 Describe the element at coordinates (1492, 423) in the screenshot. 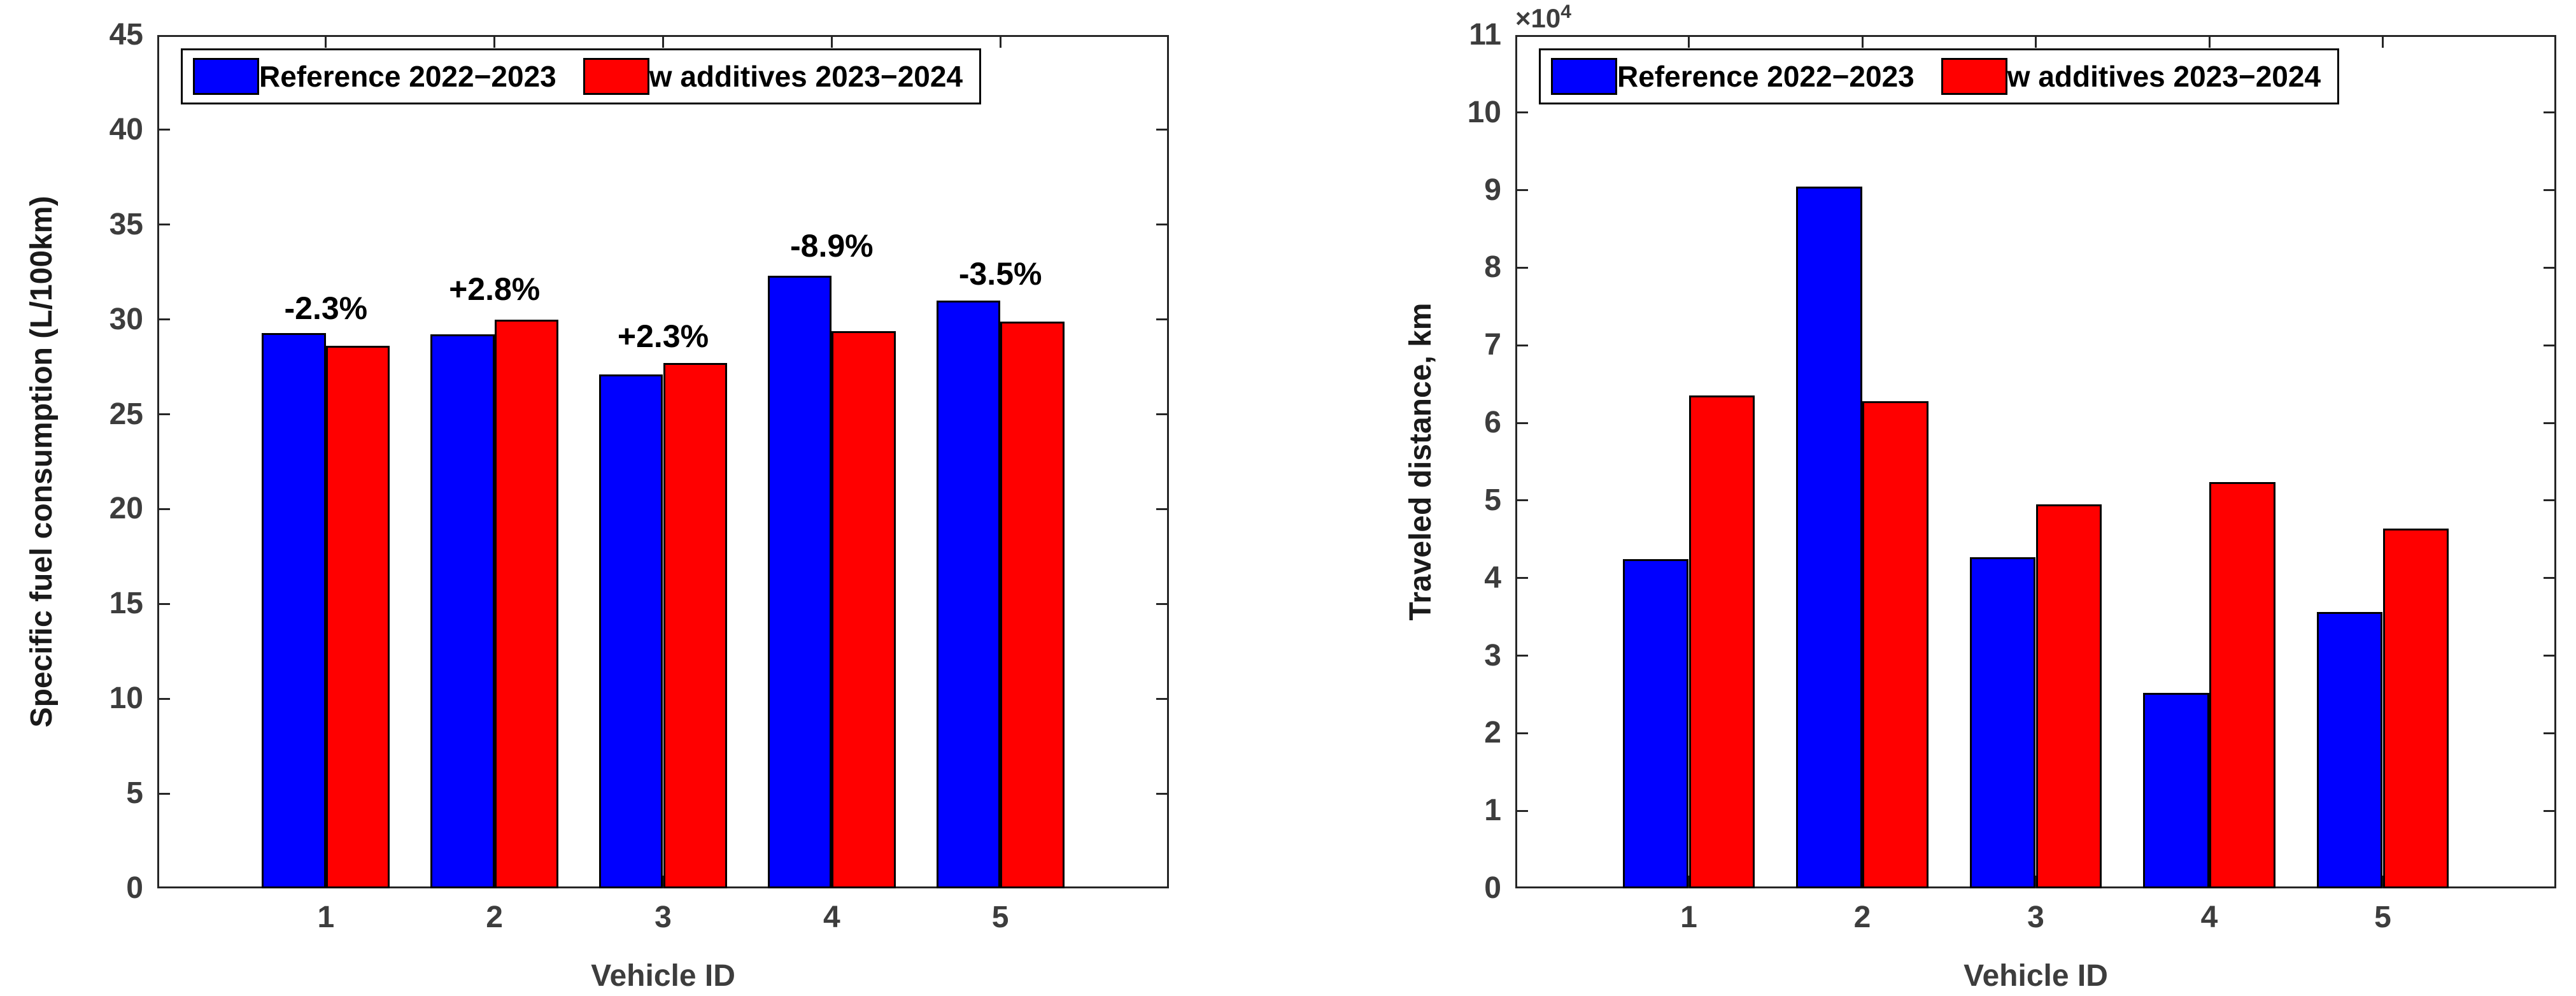

I see `y-tick-label: 6` at that location.